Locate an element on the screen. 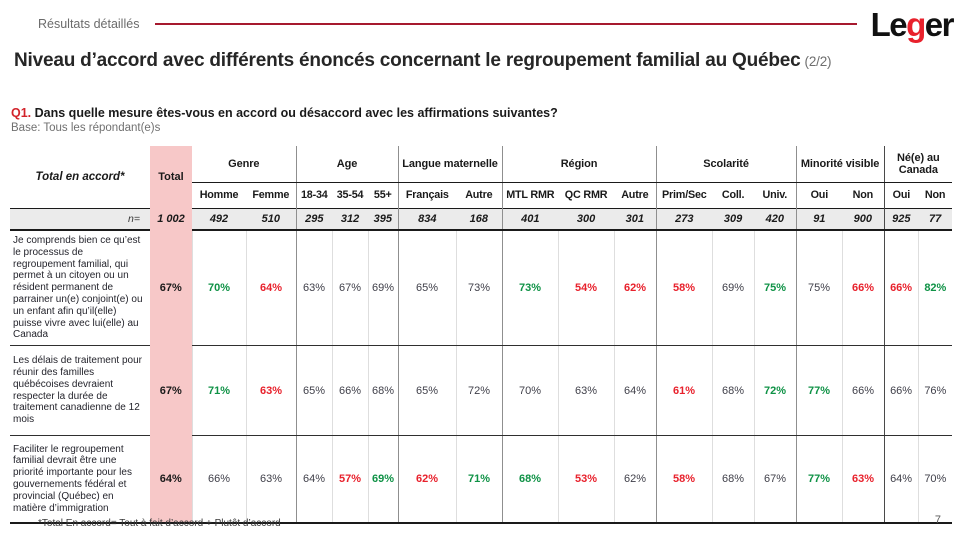 This screenshot has height=535, width=967. red-divider is located at coordinates (506, 24).